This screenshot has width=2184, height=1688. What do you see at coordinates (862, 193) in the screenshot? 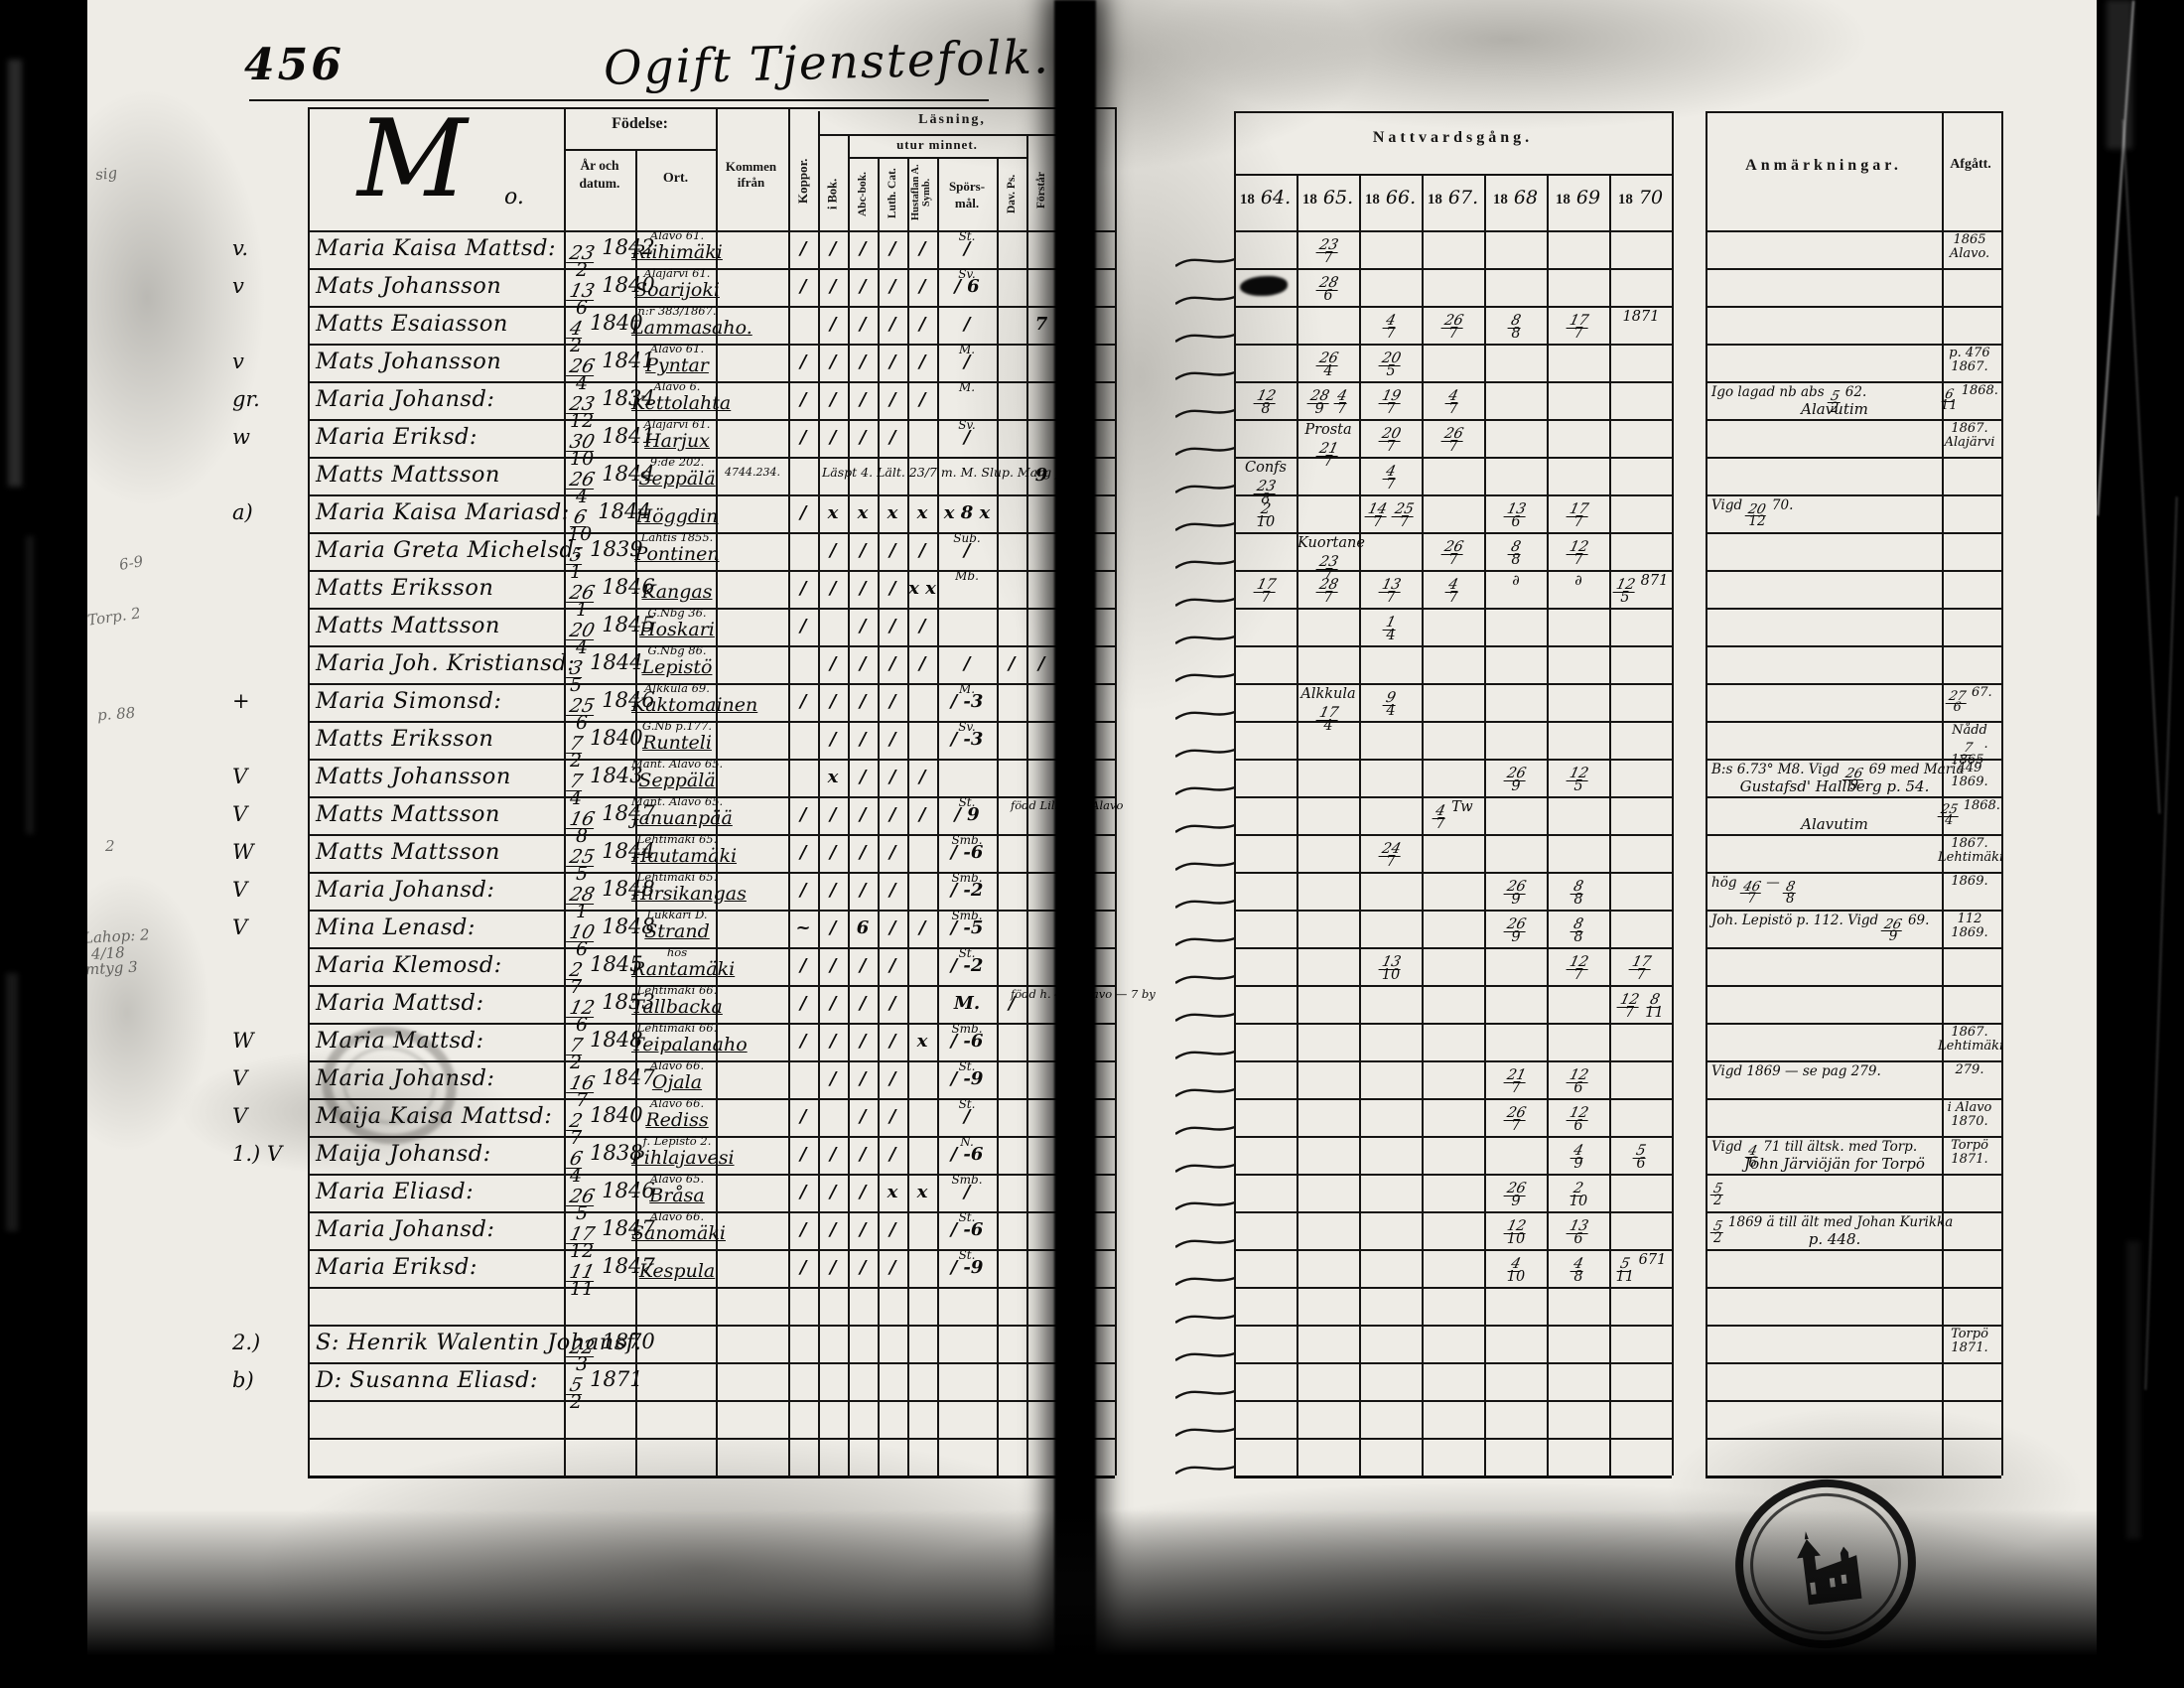
I see `header-abc-bok: Abc-bok.` at bounding box center [862, 193].